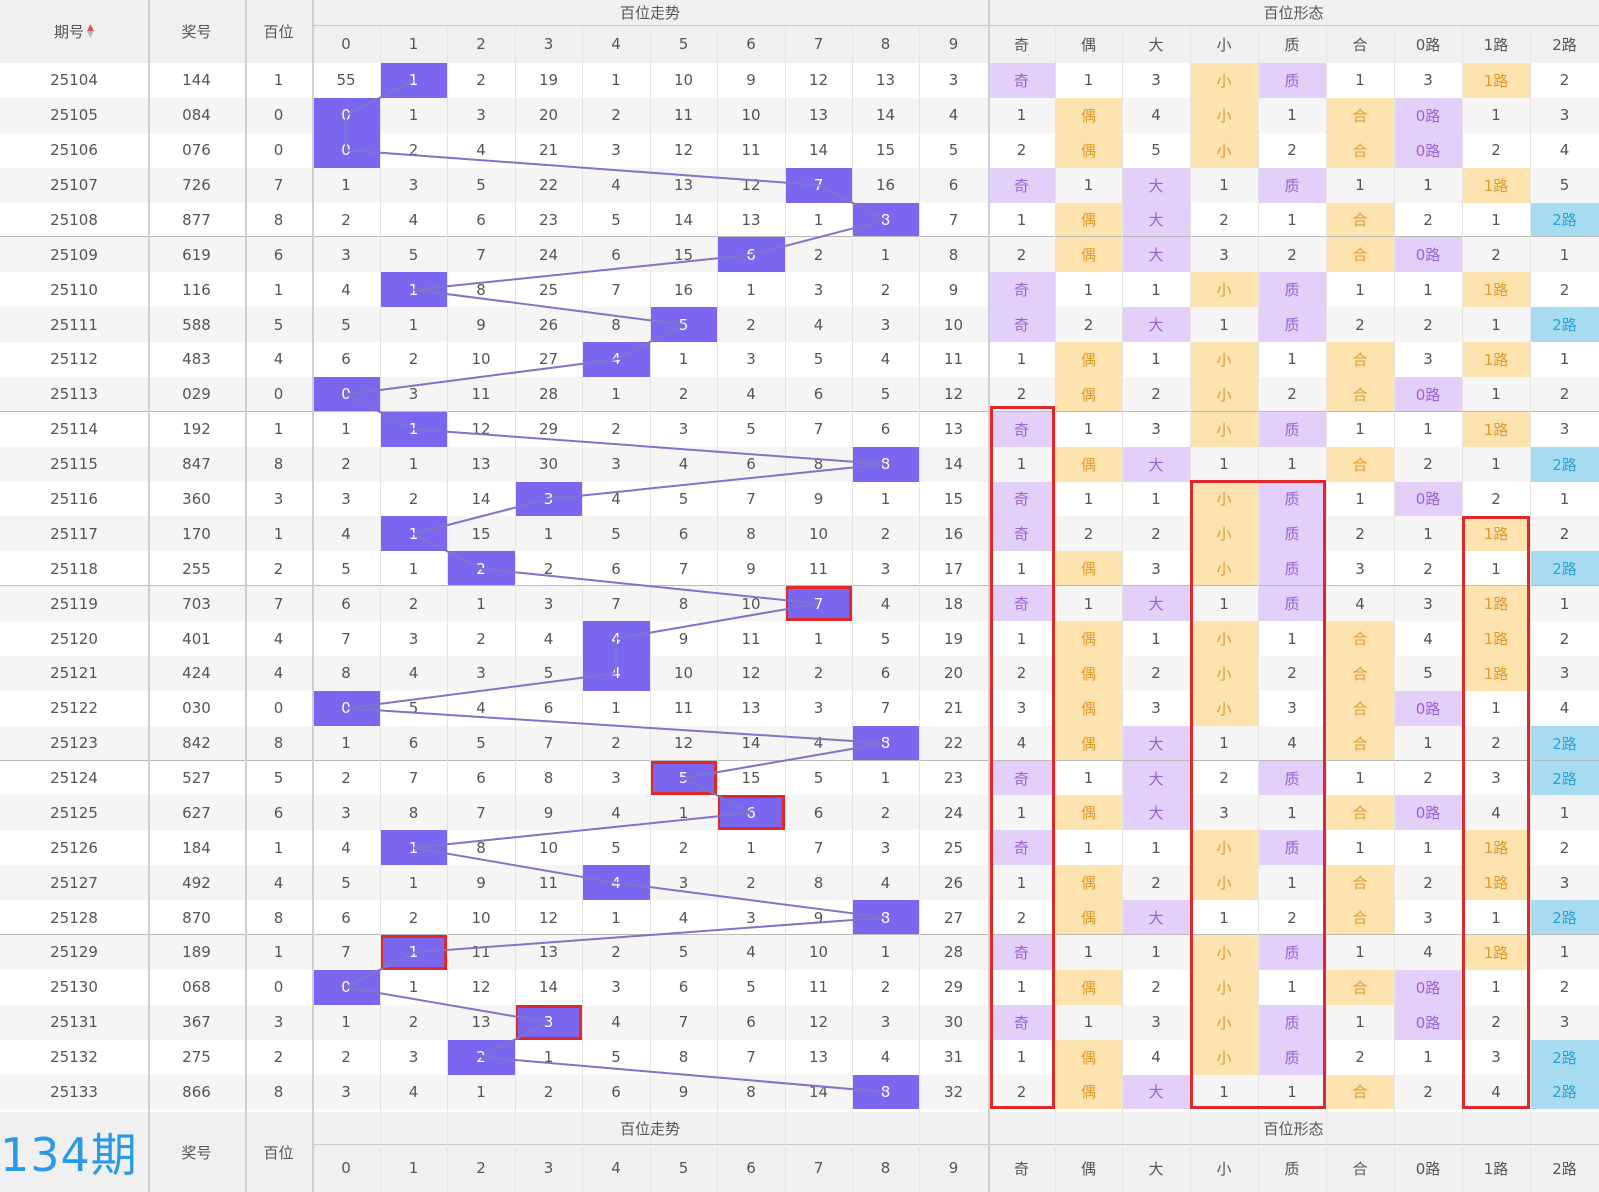 The height and width of the screenshot is (1192, 1599). What do you see at coordinates (413, 324) in the screenshot?
I see `trend-miss-cell: 1` at bounding box center [413, 324].